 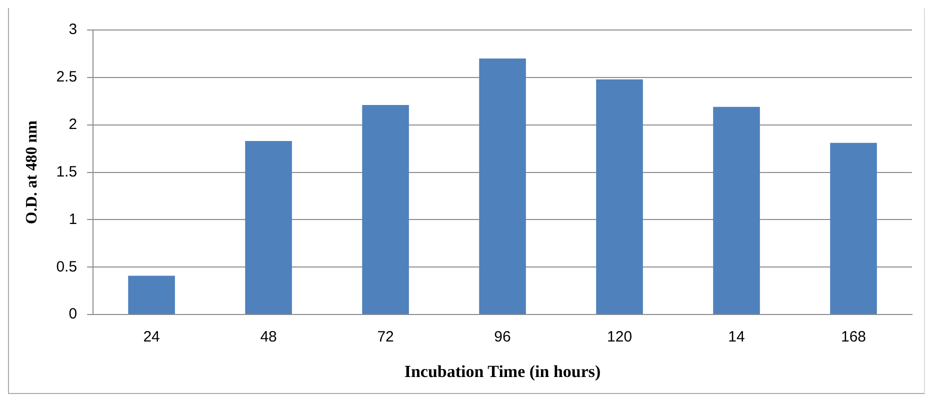 I want to click on y-tick-label: 3, so click(x=73, y=29).